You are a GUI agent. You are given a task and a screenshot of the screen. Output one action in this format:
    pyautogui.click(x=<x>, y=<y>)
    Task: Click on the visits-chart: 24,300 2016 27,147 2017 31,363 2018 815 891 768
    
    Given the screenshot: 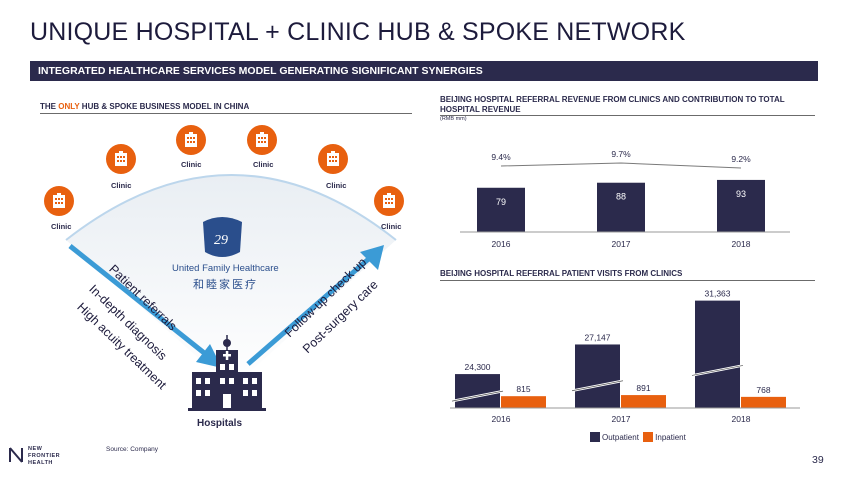 What is the action you would take?
    pyautogui.click(x=625, y=357)
    